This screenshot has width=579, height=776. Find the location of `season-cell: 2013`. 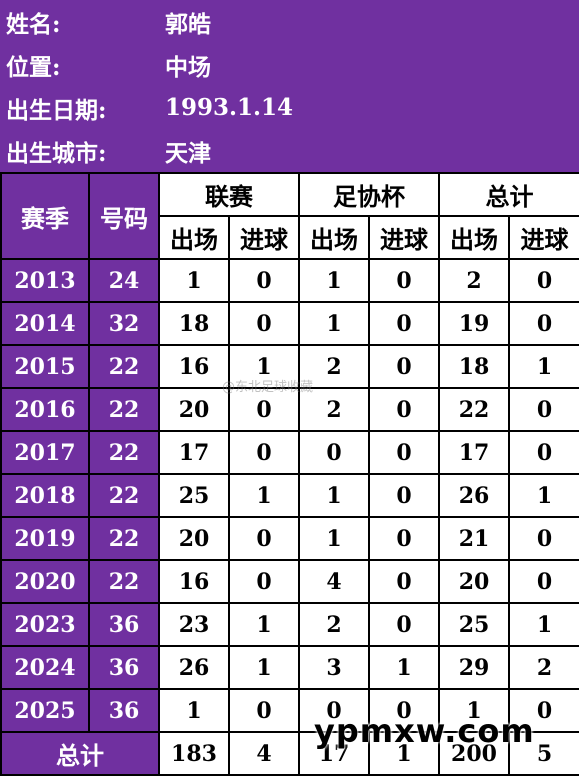

season-cell: 2013 is located at coordinates (45, 280).